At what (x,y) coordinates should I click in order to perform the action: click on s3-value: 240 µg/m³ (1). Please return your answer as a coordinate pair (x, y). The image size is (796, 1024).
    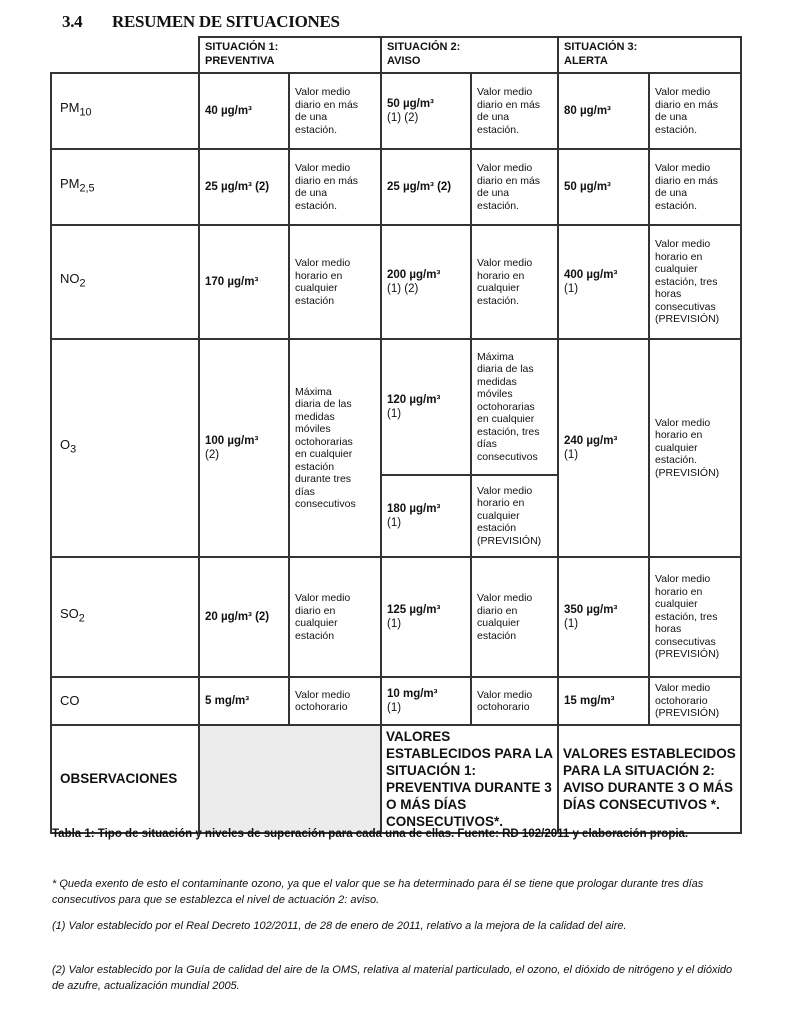
    Looking at the image, I should click on (603, 448).